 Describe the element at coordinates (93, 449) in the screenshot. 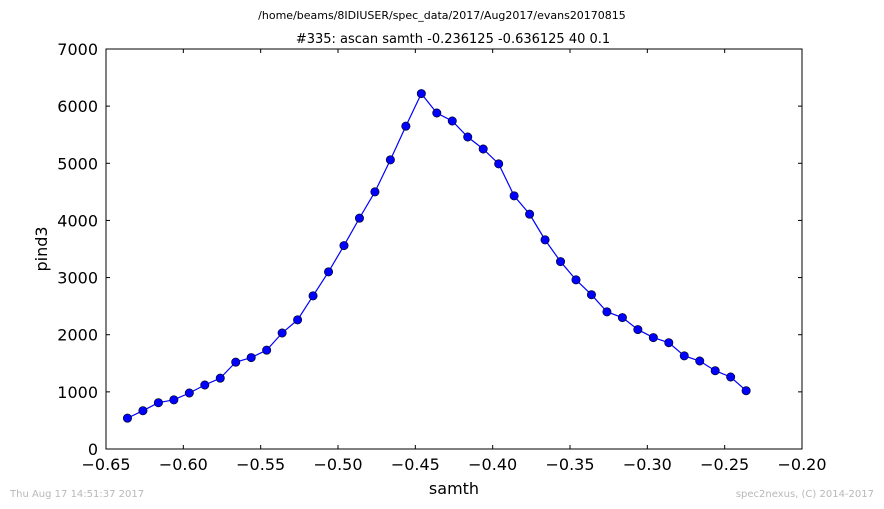

I see `y-tick-label: 0` at that location.